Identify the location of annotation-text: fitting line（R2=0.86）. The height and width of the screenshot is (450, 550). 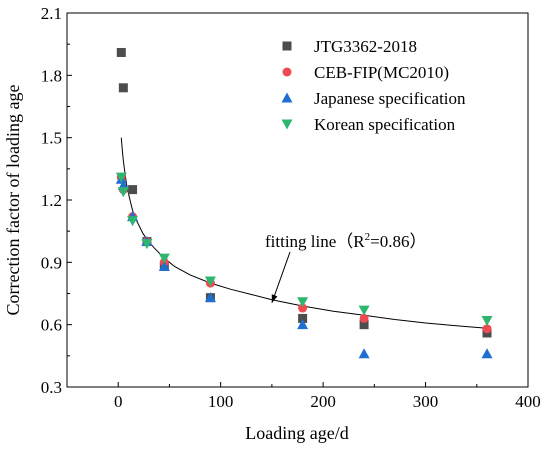
(345, 241).